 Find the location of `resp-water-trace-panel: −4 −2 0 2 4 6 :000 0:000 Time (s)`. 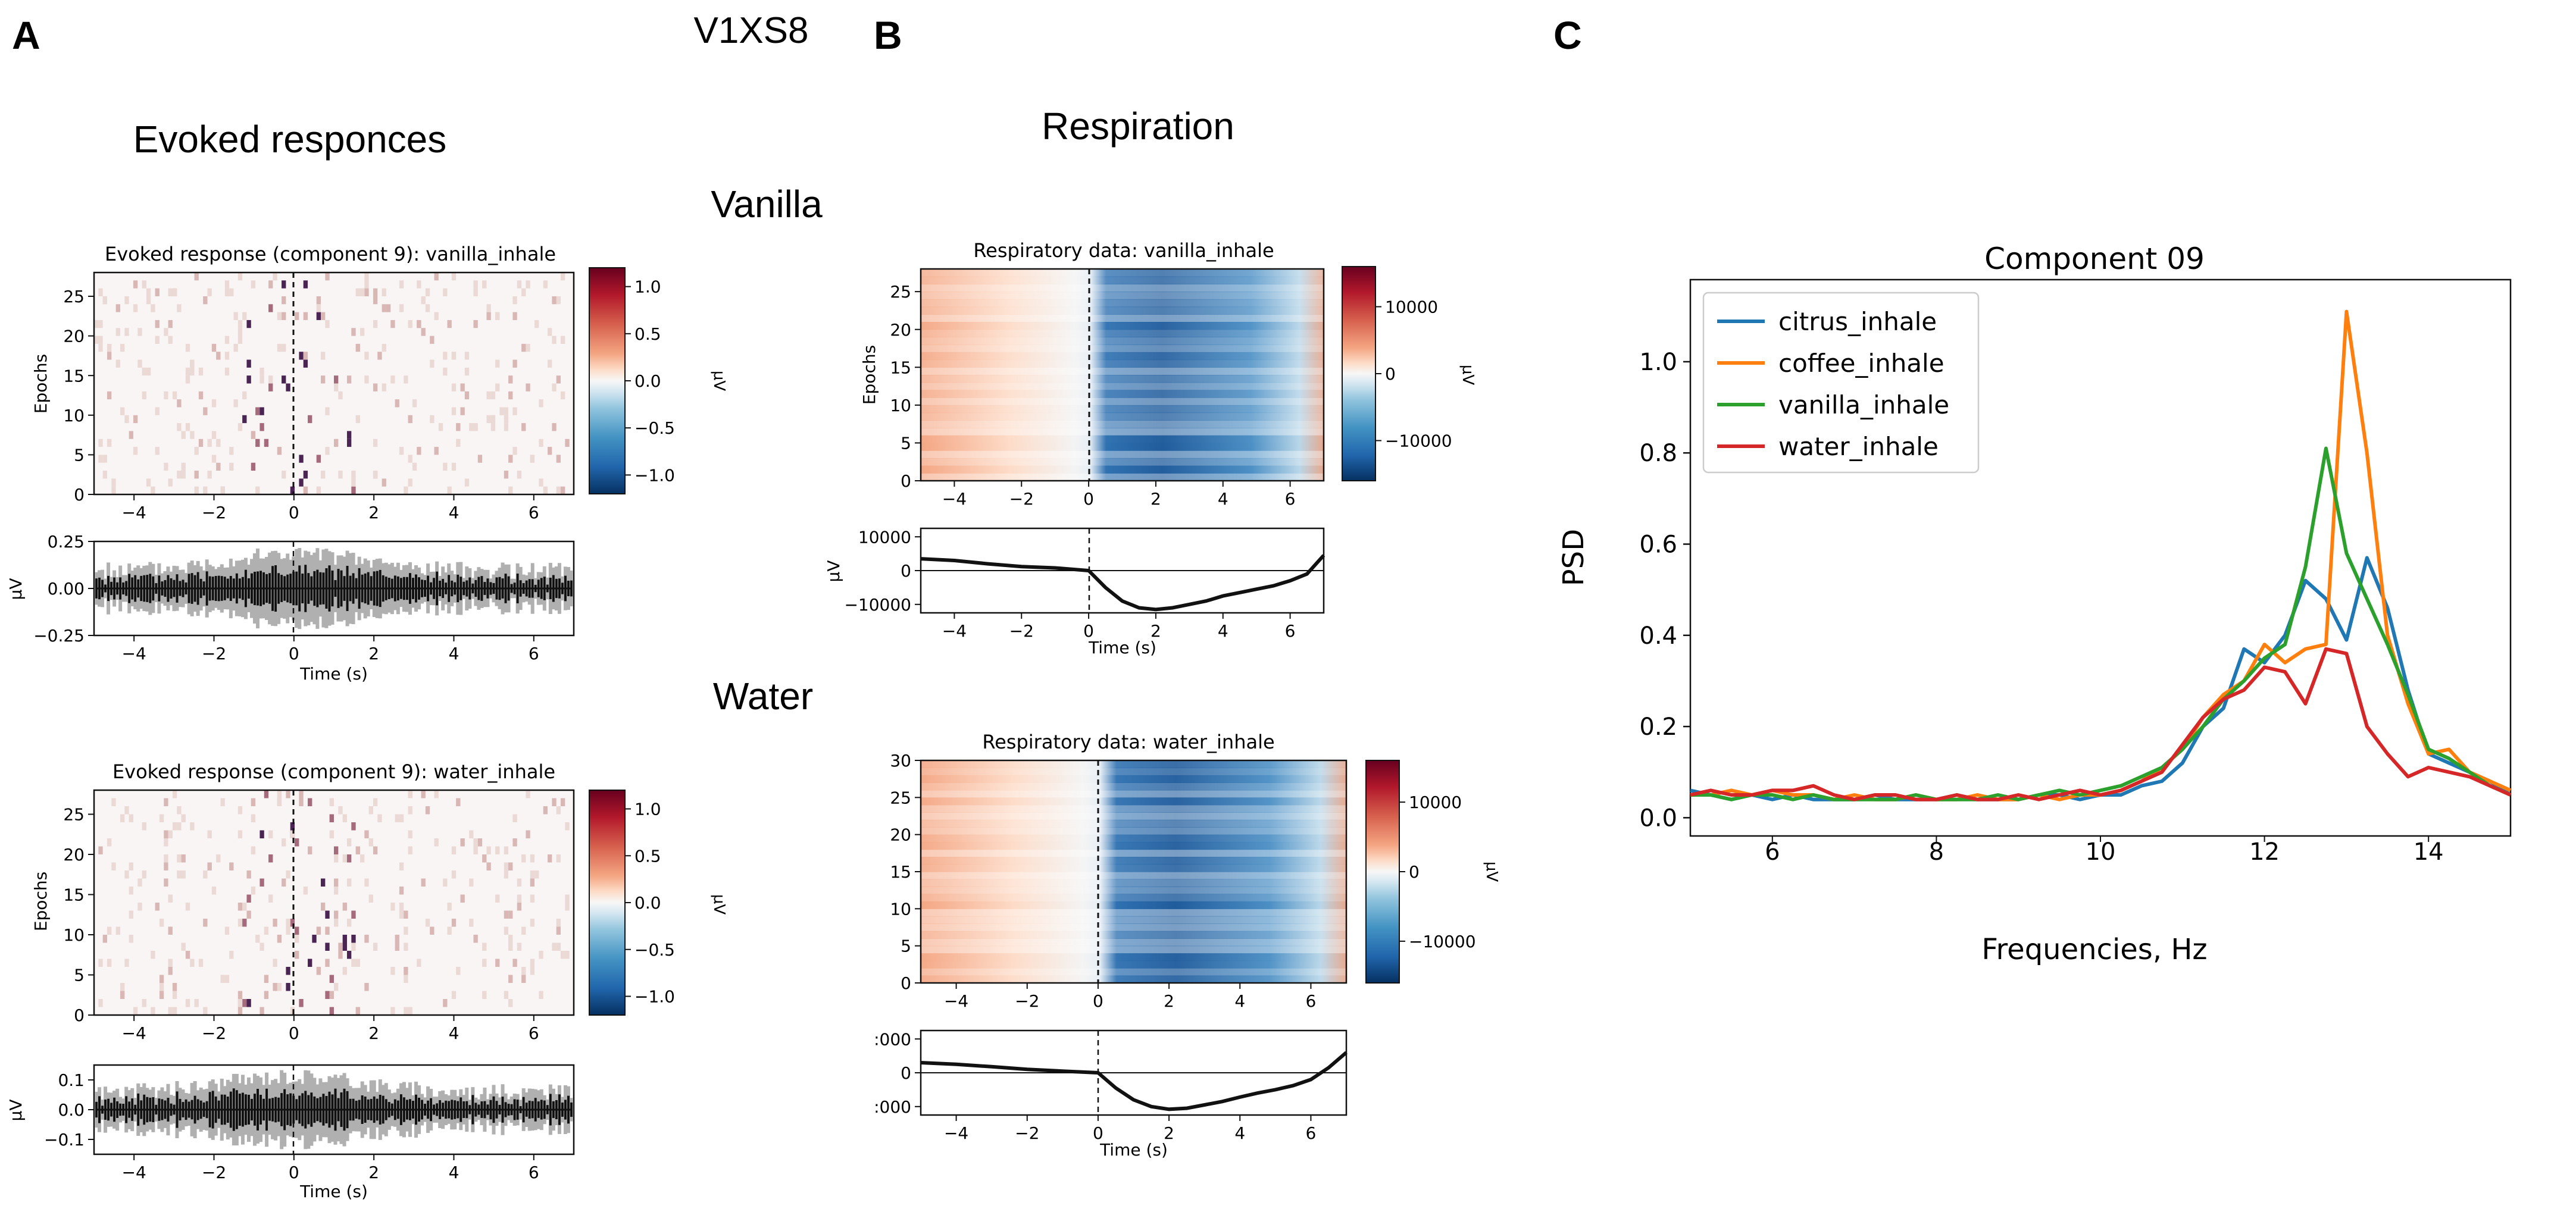

resp-water-trace-panel: −4 −2 0 2 4 6 :000 0:000 Time (s) is located at coordinates (1111, 1094).